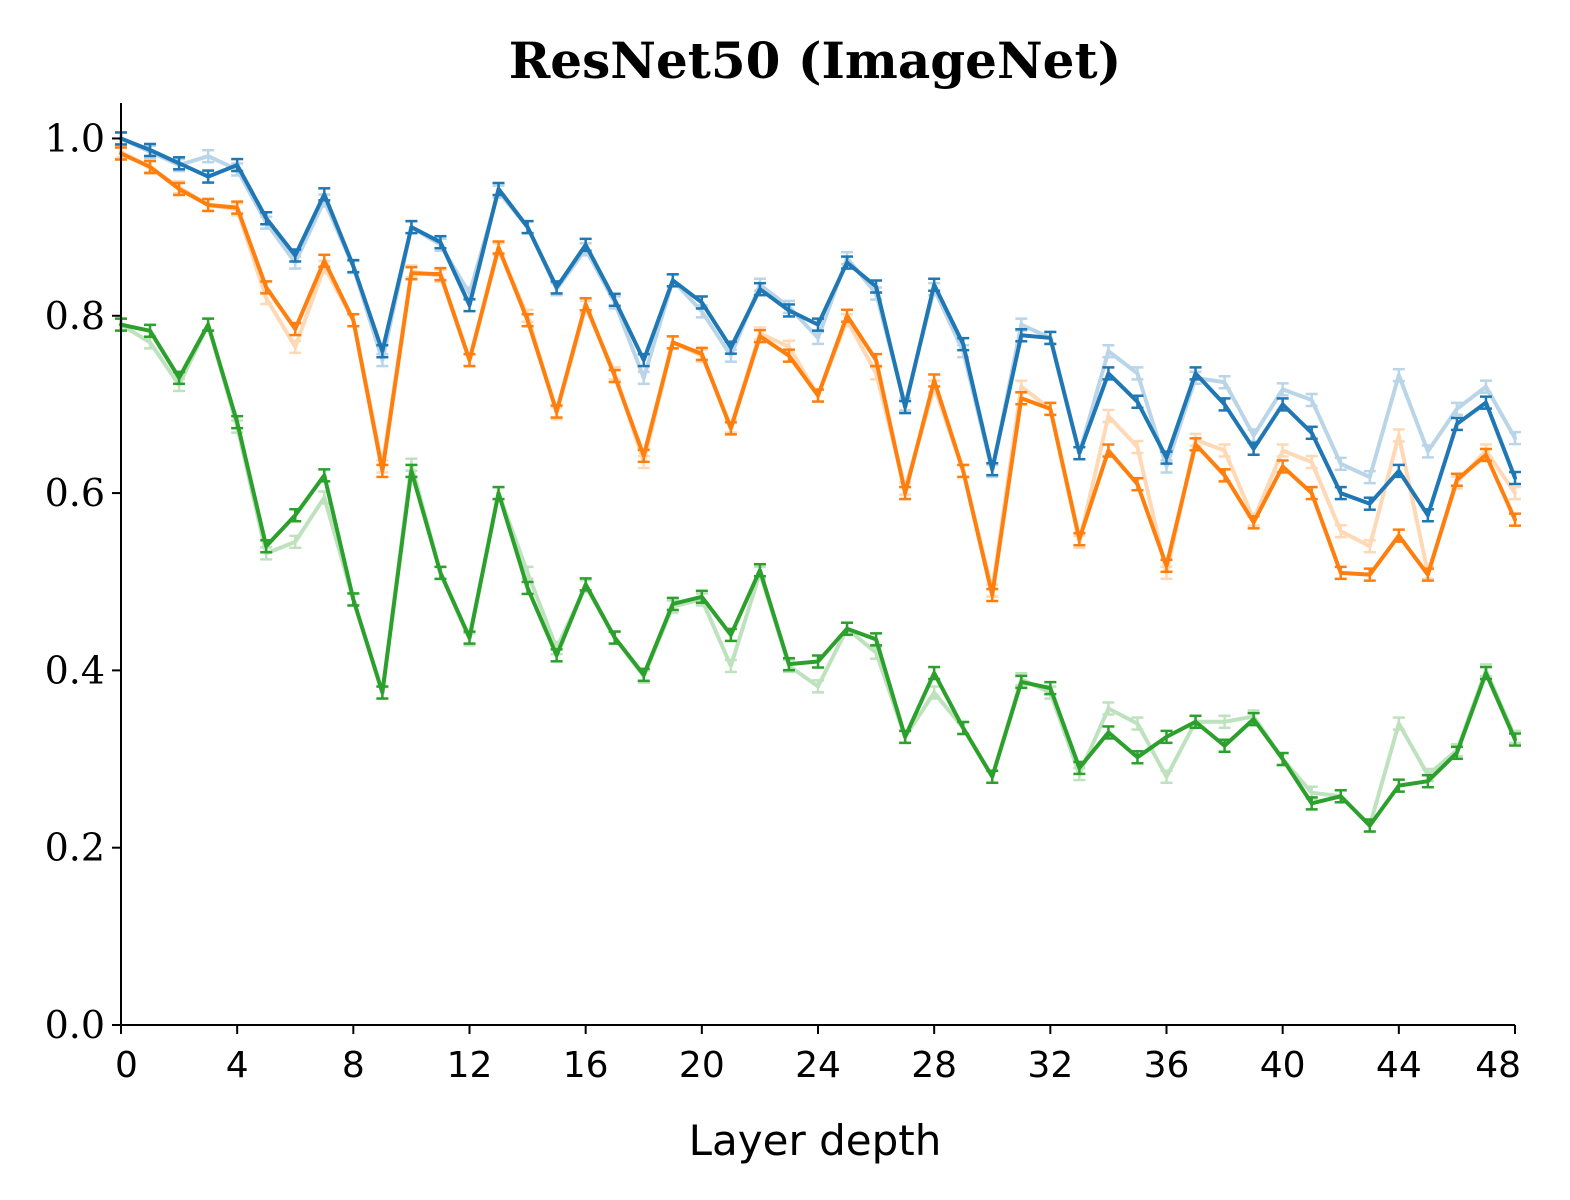  I want to click on x-tick-label: 32, so click(1050, 1065).